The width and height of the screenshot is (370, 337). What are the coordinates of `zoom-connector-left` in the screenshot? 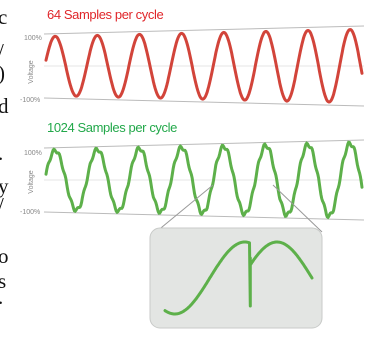 It's located at (184, 208).